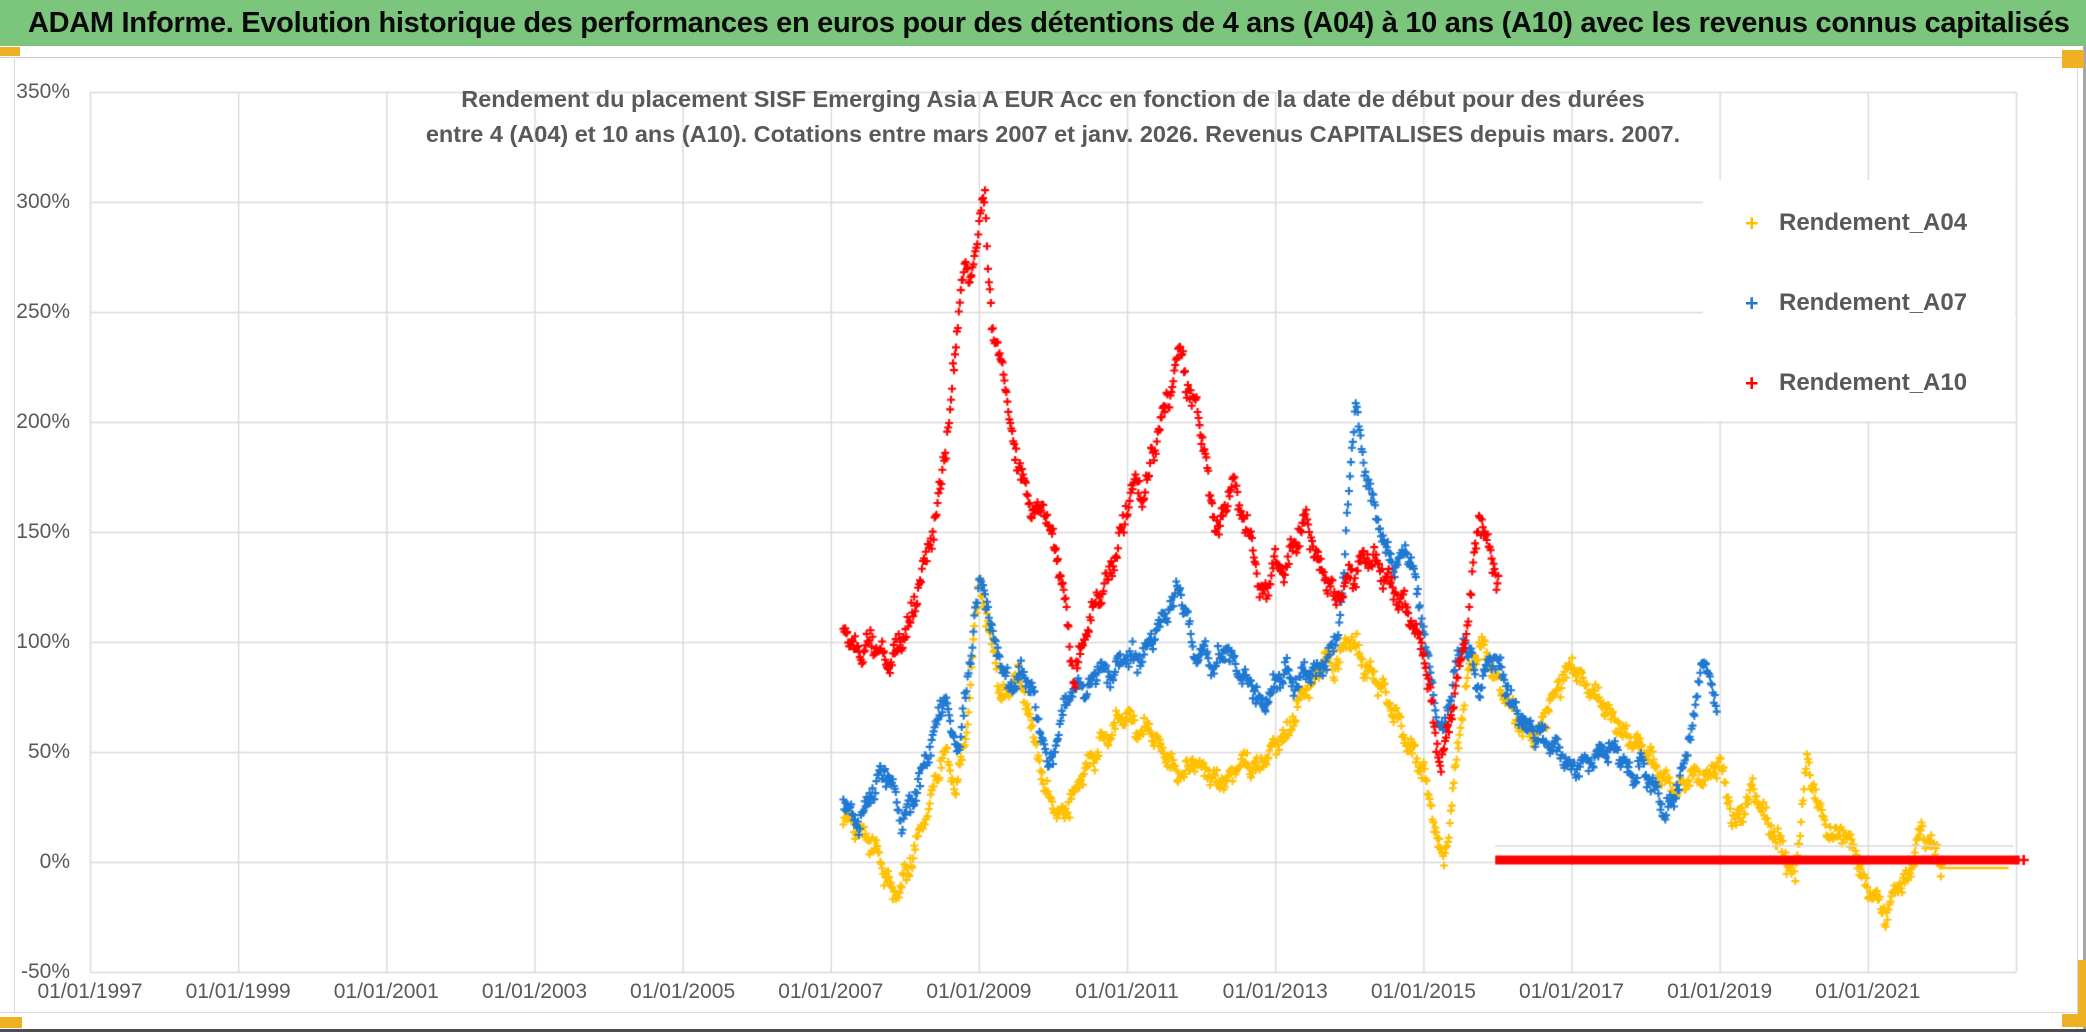  Describe the element at coordinates (683, 991) in the screenshot. I see `x-tick-label: 01/01/2005` at that location.